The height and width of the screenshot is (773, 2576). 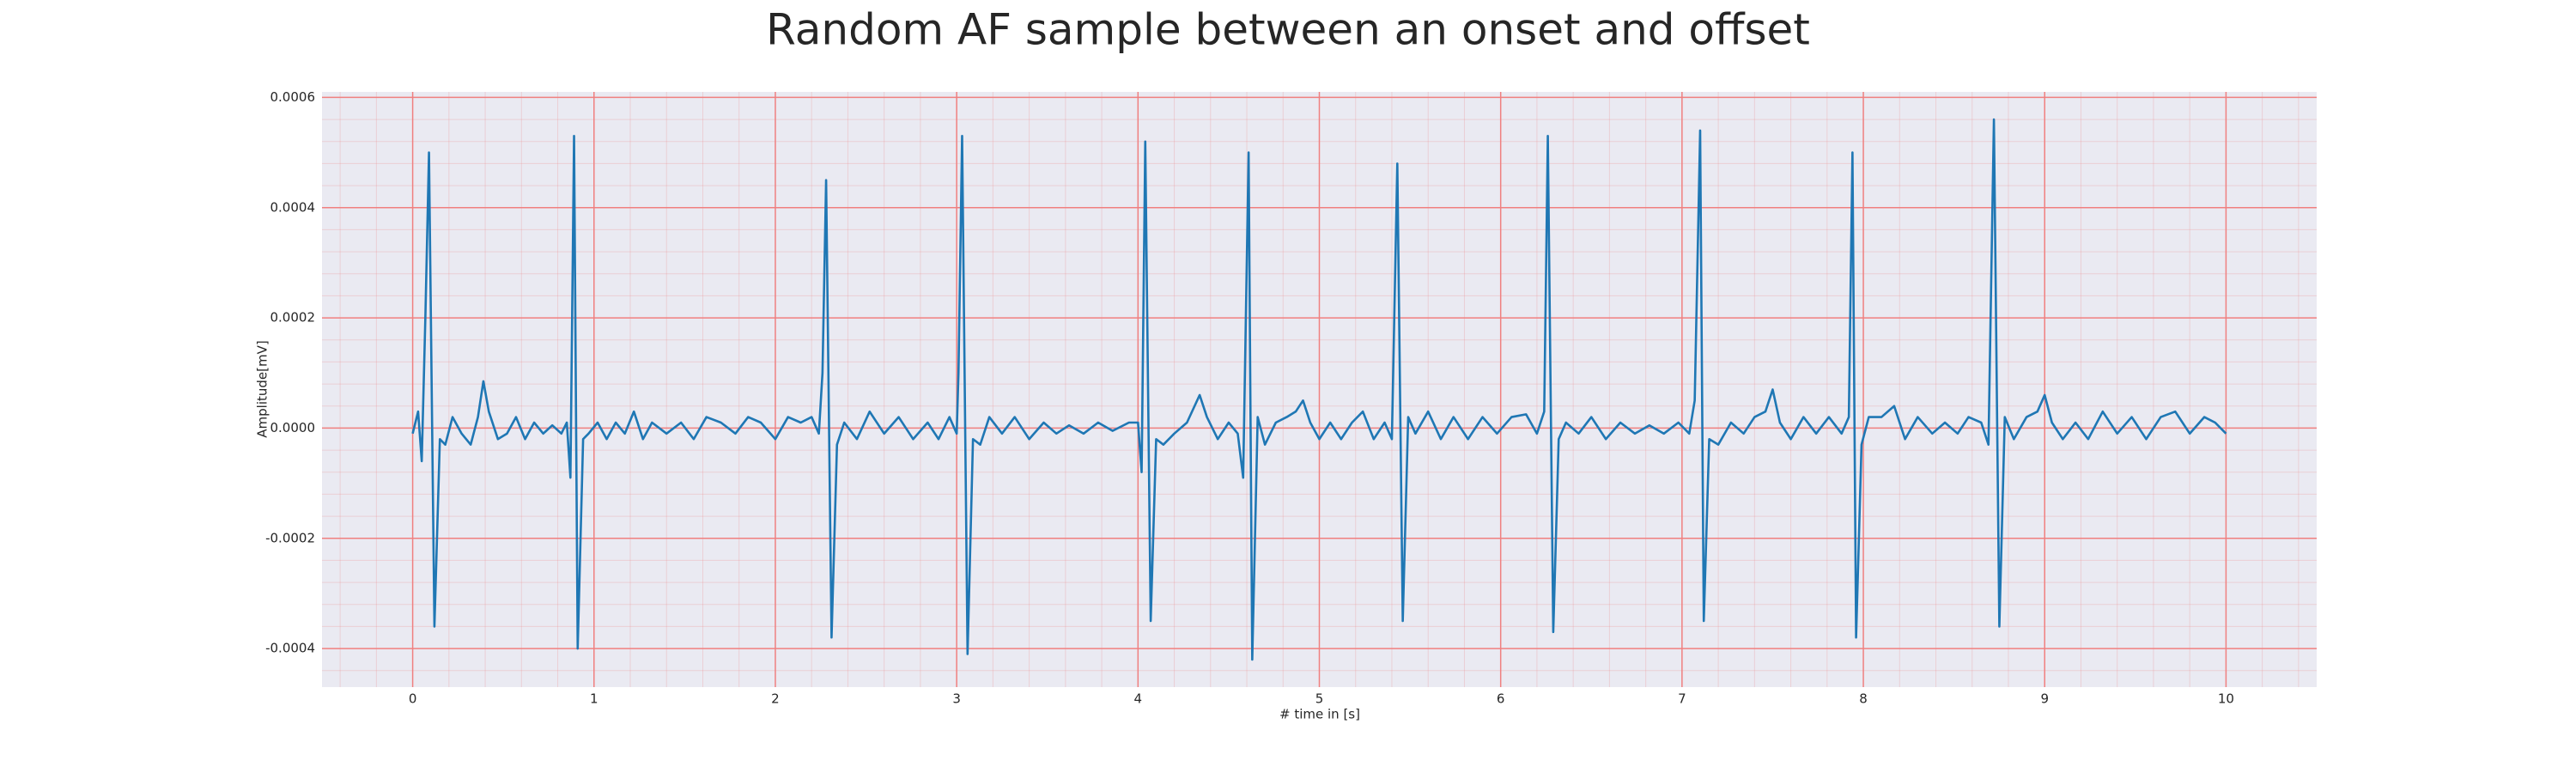 I want to click on x-tick-label: 10, so click(x=2226, y=699).